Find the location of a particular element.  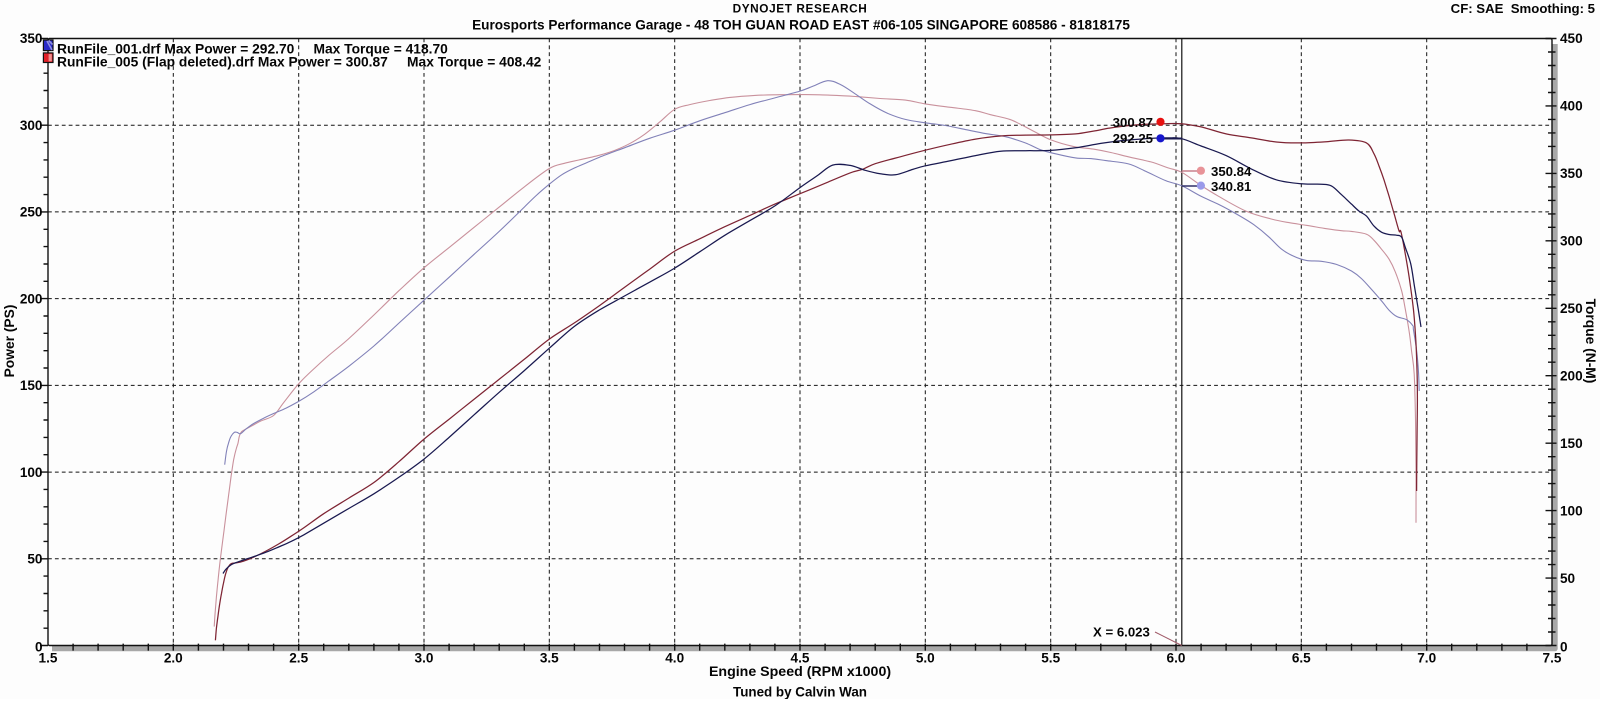

svg-text: 300.87 is located at coordinates (1133, 122).